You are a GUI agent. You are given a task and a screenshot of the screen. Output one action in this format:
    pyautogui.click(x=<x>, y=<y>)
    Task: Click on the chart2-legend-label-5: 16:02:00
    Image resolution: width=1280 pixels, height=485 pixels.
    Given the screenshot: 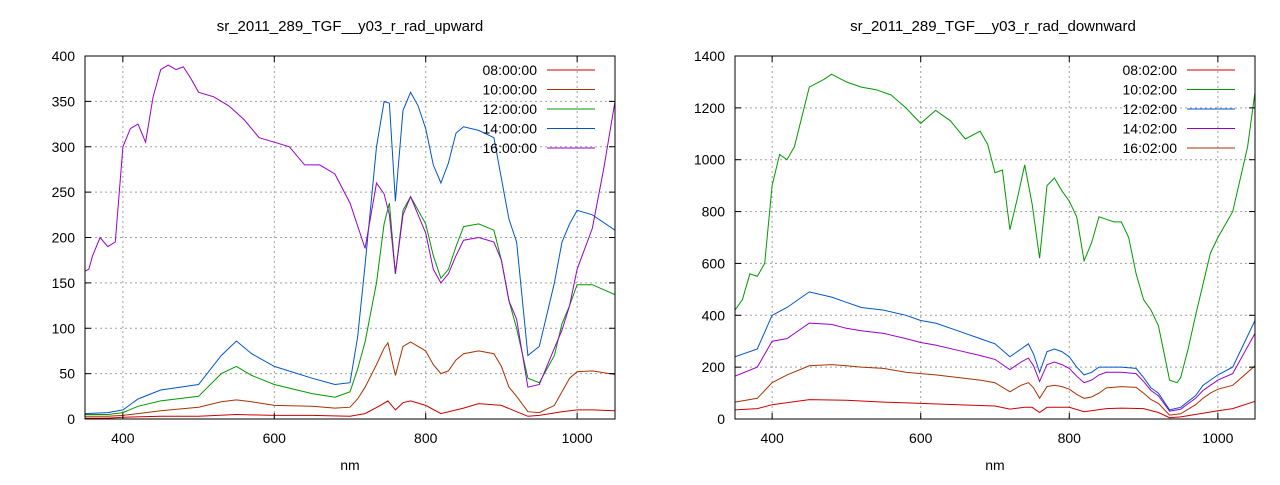 What is the action you would take?
    pyautogui.click(x=1150, y=148)
    